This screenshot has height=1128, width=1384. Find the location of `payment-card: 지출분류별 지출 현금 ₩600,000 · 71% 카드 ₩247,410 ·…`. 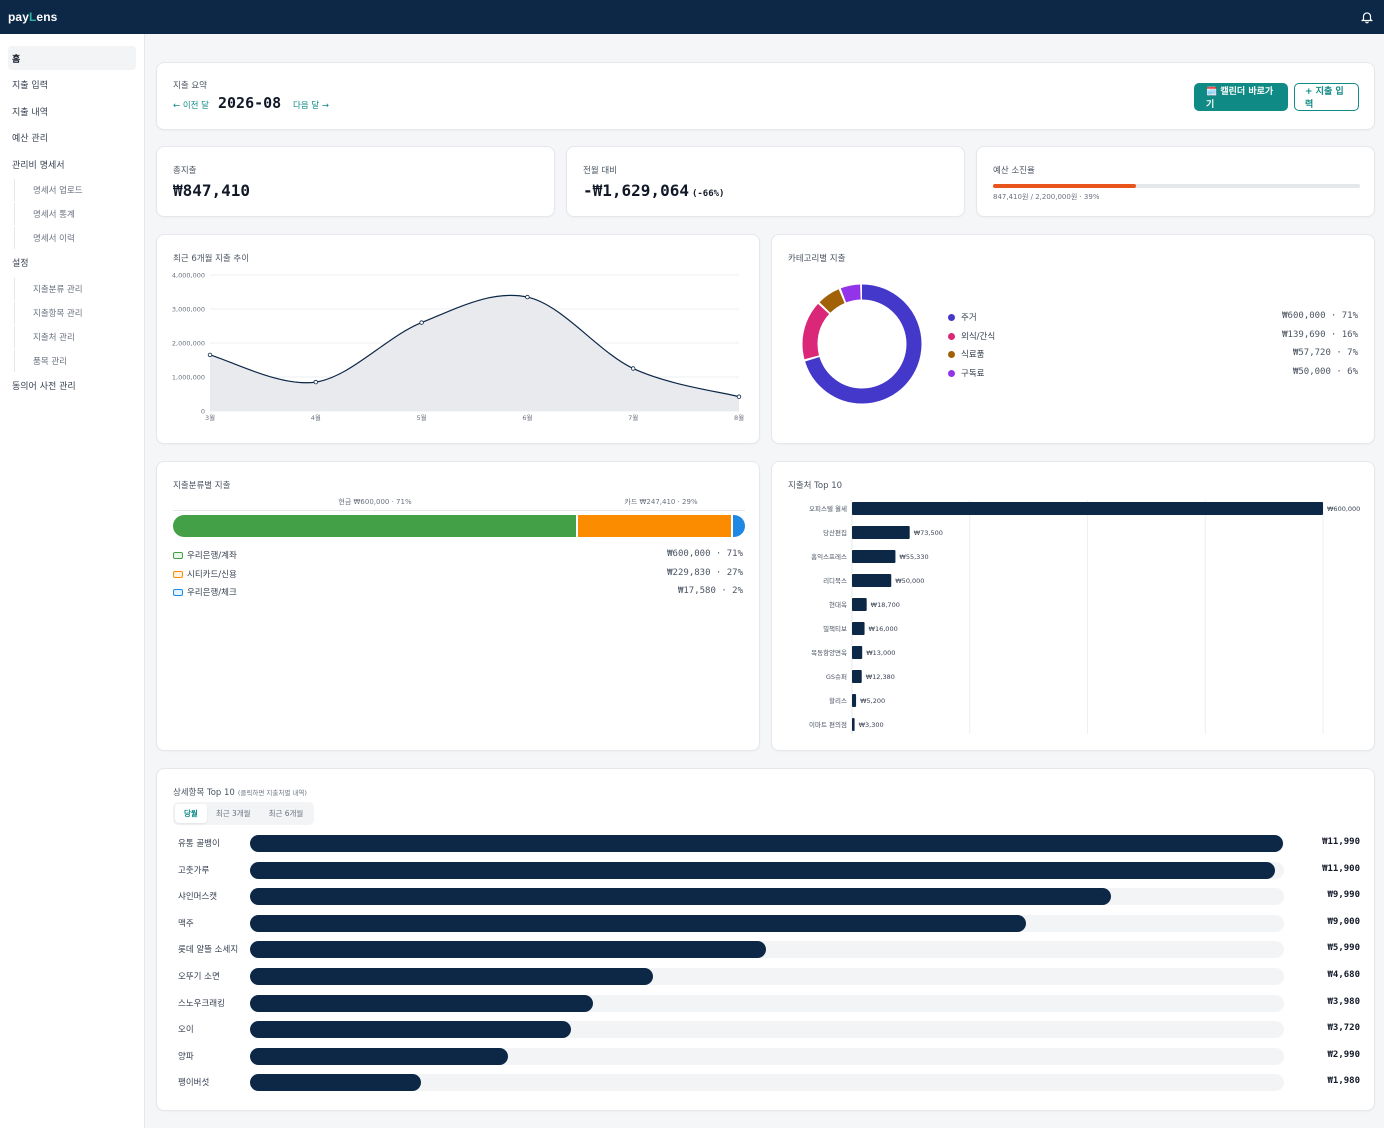

payment-card: 지출분류별 지출 현금 ₩600,000 · 71% 카드 ₩247,410 ·… is located at coordinates (458, 606).